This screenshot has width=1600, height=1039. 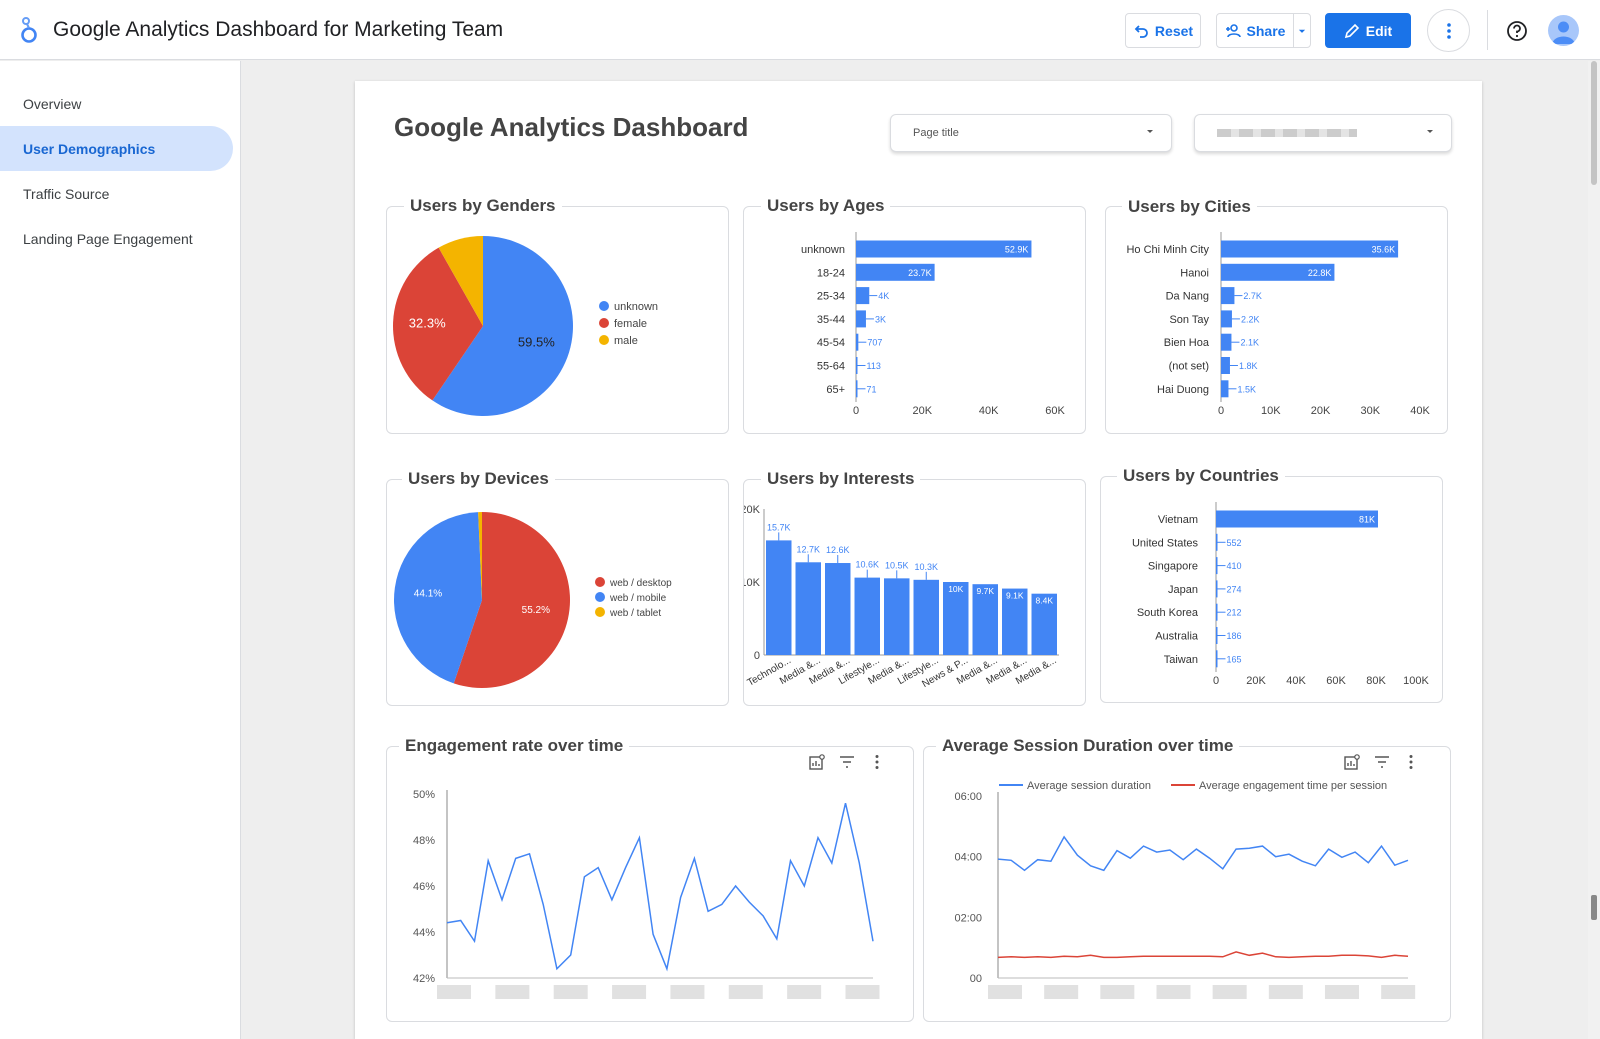 I want to click on help-icon, so click(x=1517, y=31).